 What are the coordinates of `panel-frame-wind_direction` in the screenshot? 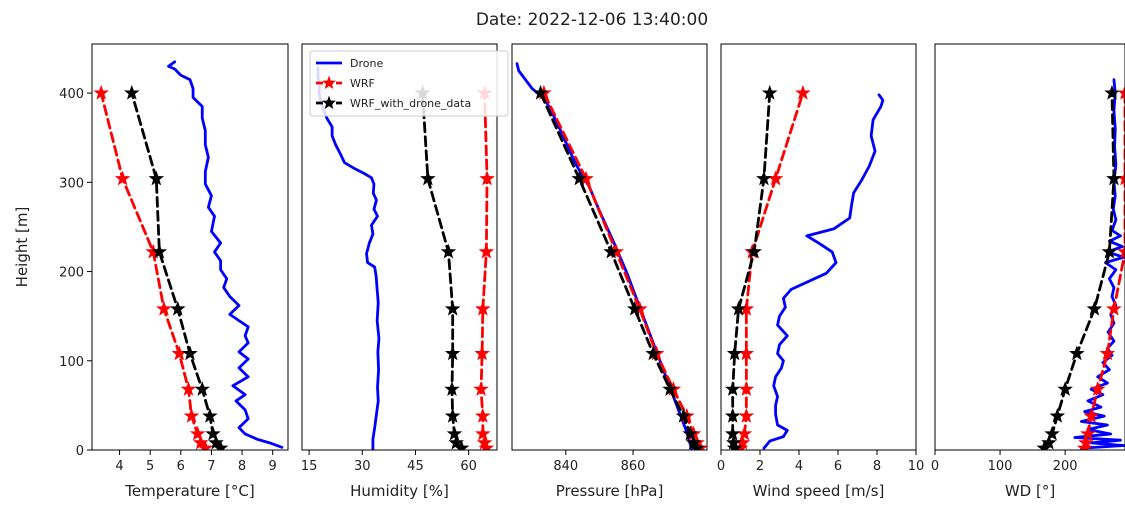 It's located at (1029, 247).